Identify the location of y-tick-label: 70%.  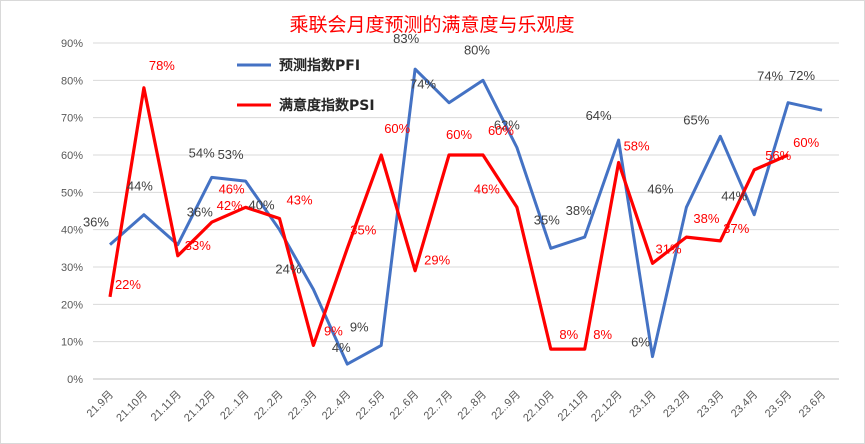
(72, 119).